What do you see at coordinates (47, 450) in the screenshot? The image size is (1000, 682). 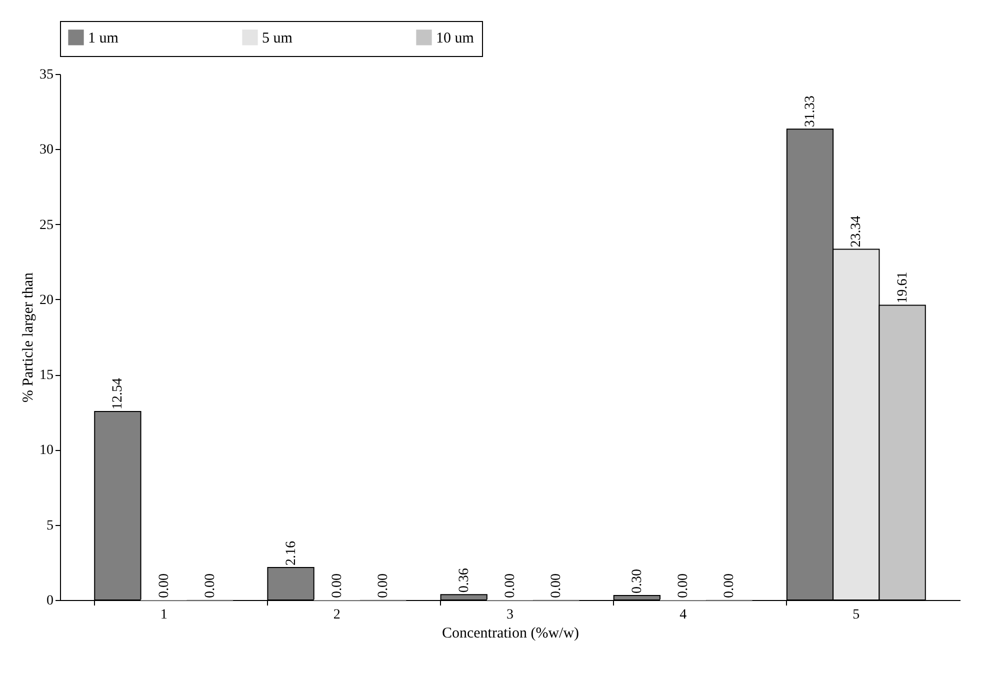 I see `y-tick-label: 10` at bounding box center [47, 450].